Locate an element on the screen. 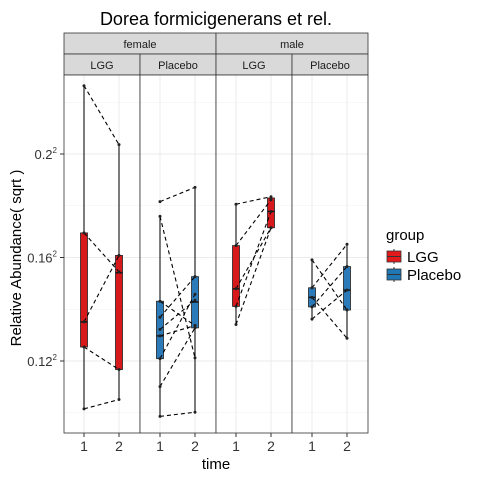 This screenshot has width=480, height=480. panel-male-placebo is located at coordinates (330, 254).